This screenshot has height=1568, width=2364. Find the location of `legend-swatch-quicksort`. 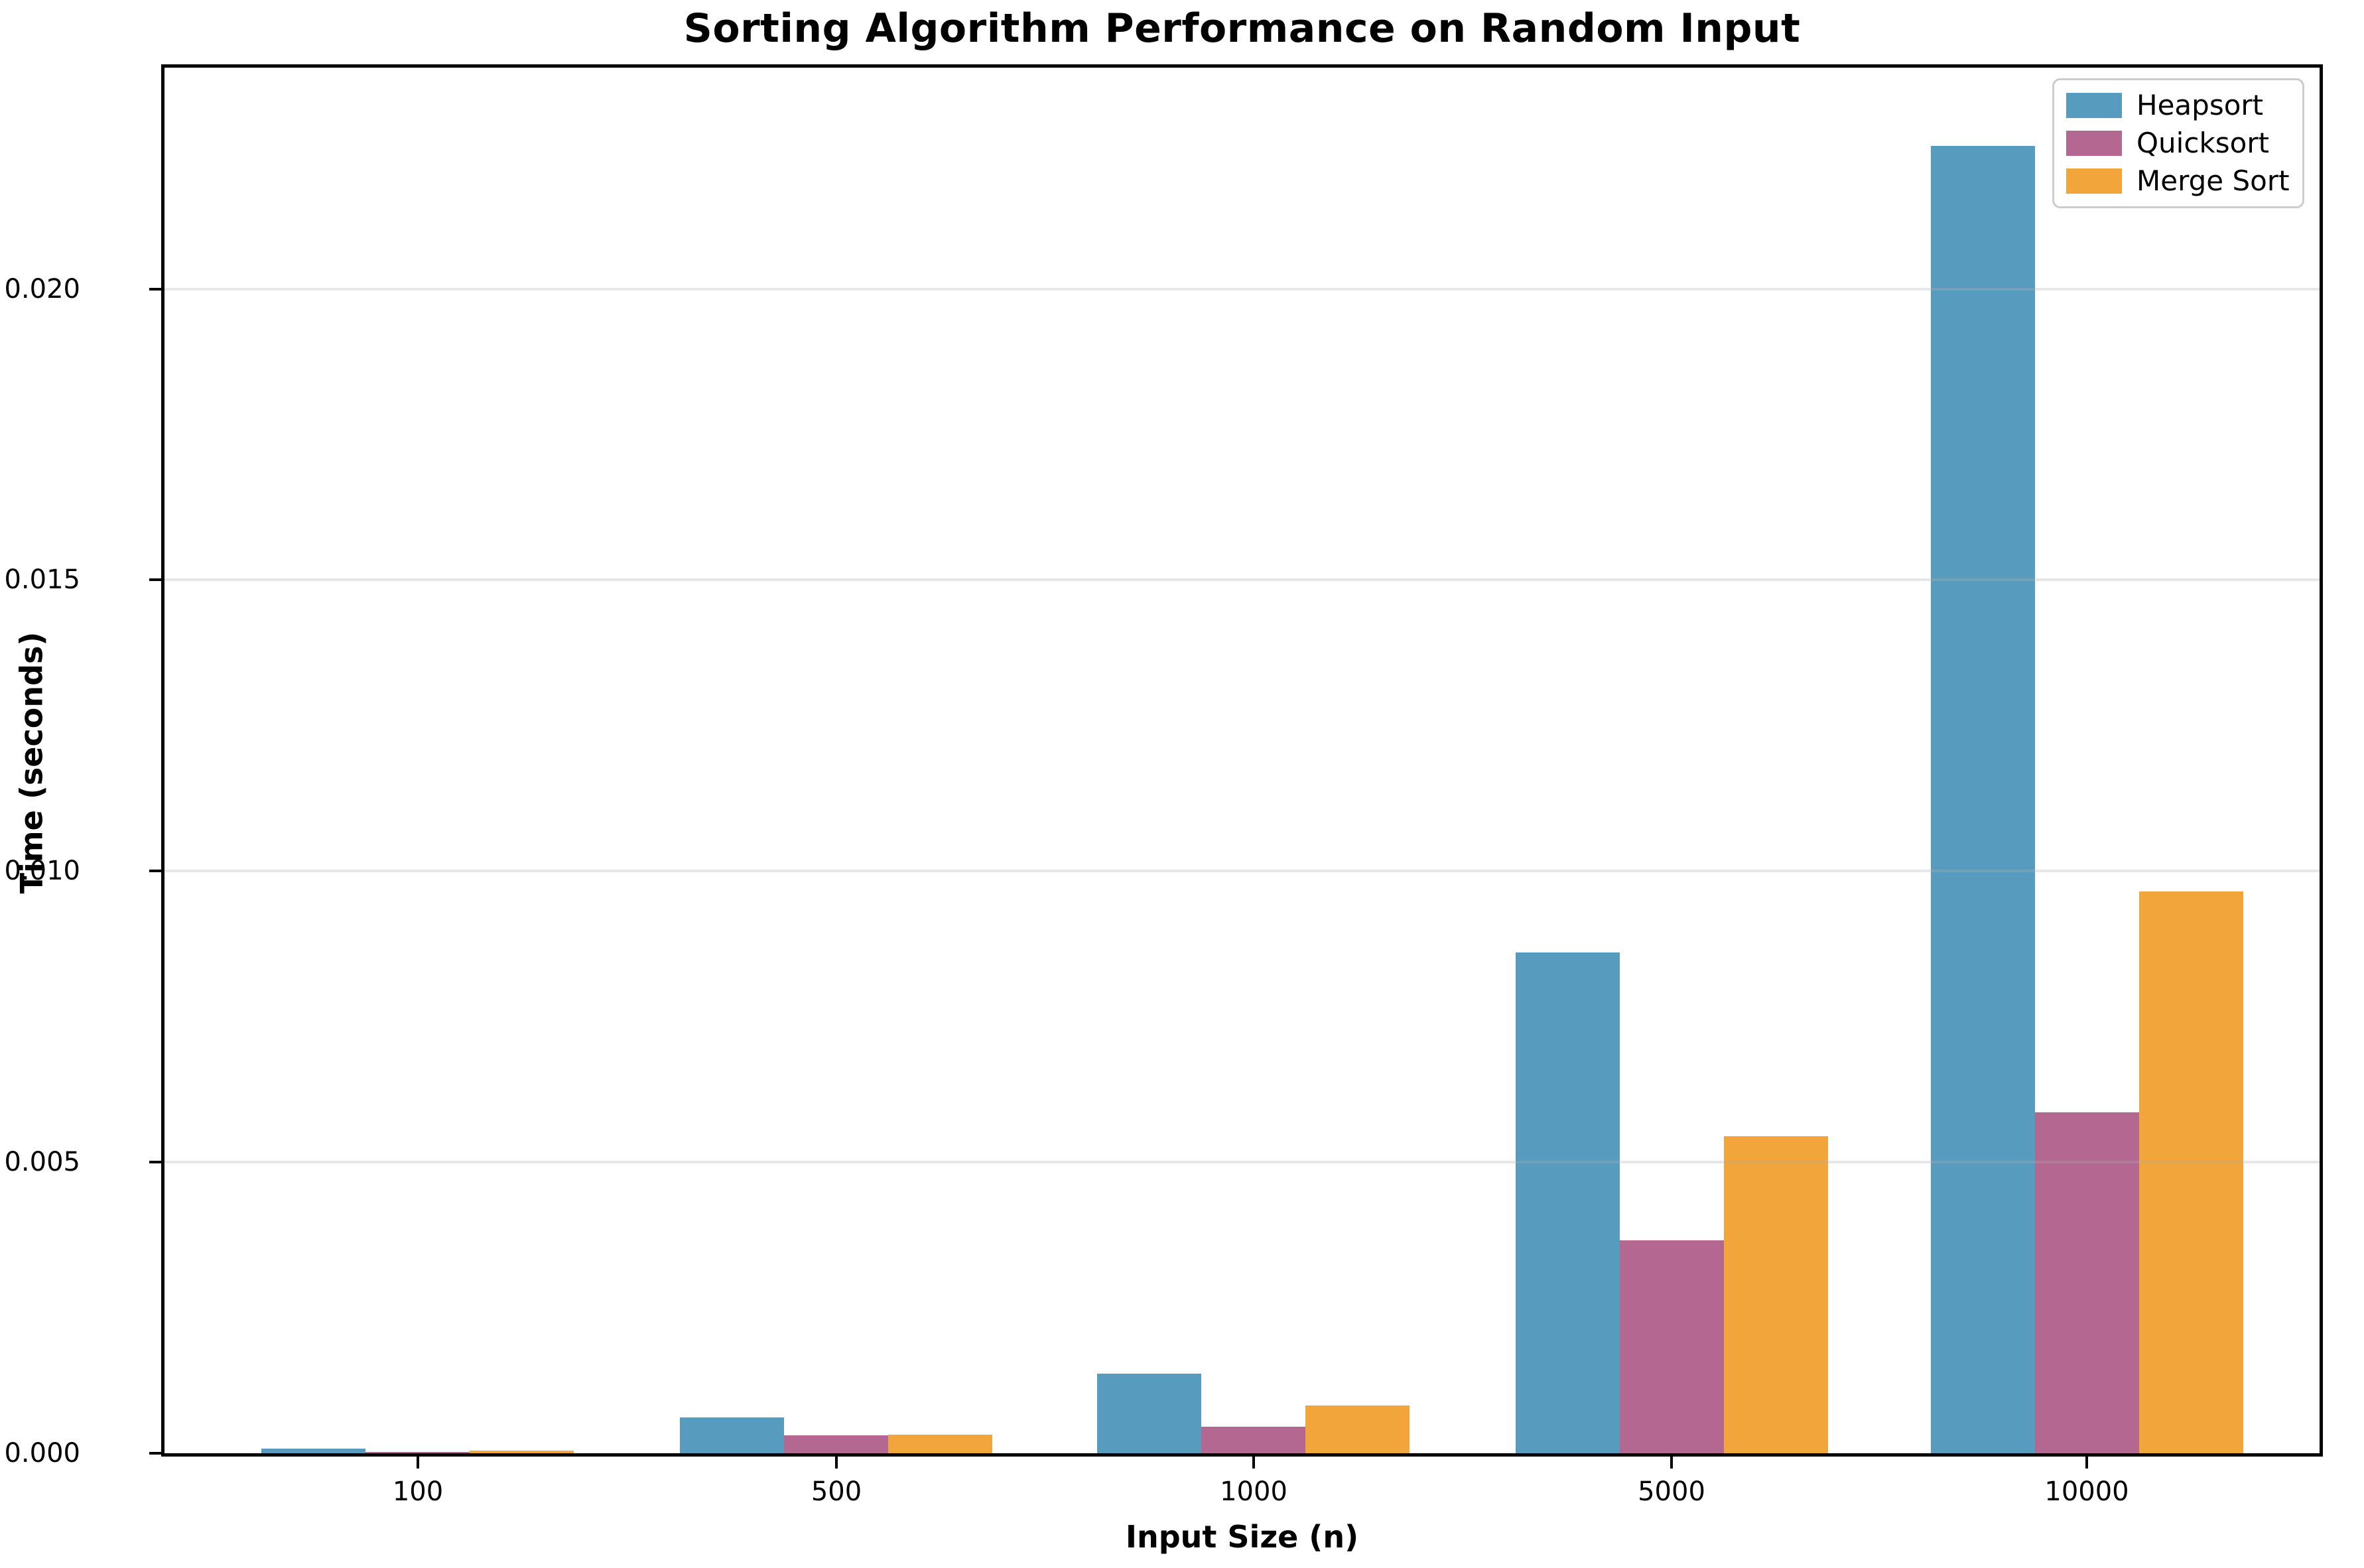

legend-swatch-quicksort is located at coordinates (2094, 143).